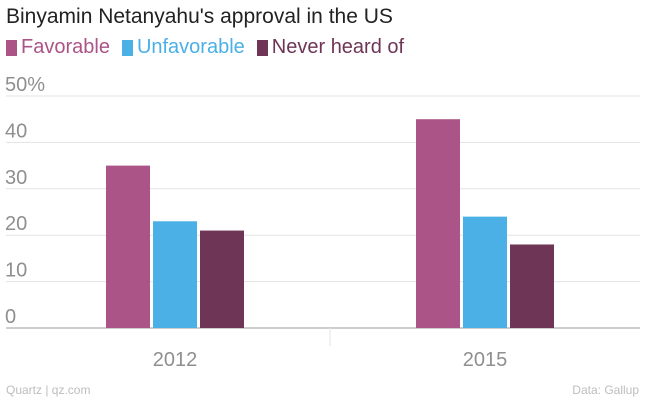 This screenshot has height=403, width=645. Describe the element at coordinates (11, 47) in the screenshot. I see `legend-swatch-favorable` at that location.